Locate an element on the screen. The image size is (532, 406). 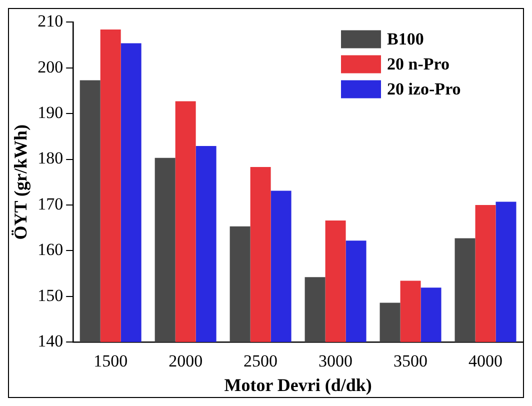
y-tick-label: 140 is located at coordinates (51, 340).